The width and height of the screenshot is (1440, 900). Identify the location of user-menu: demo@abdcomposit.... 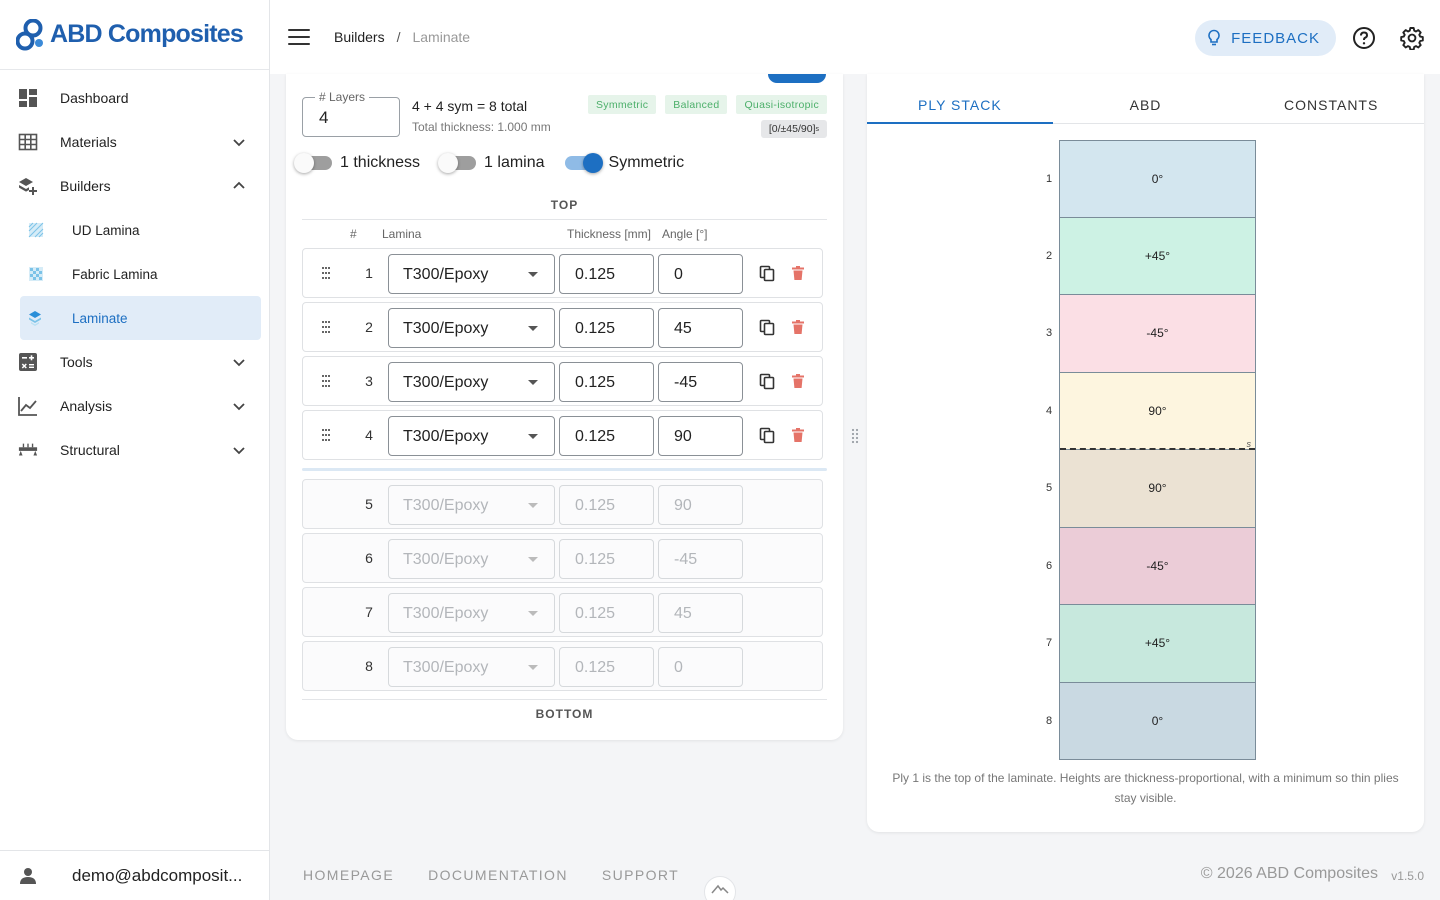
(134, 875).